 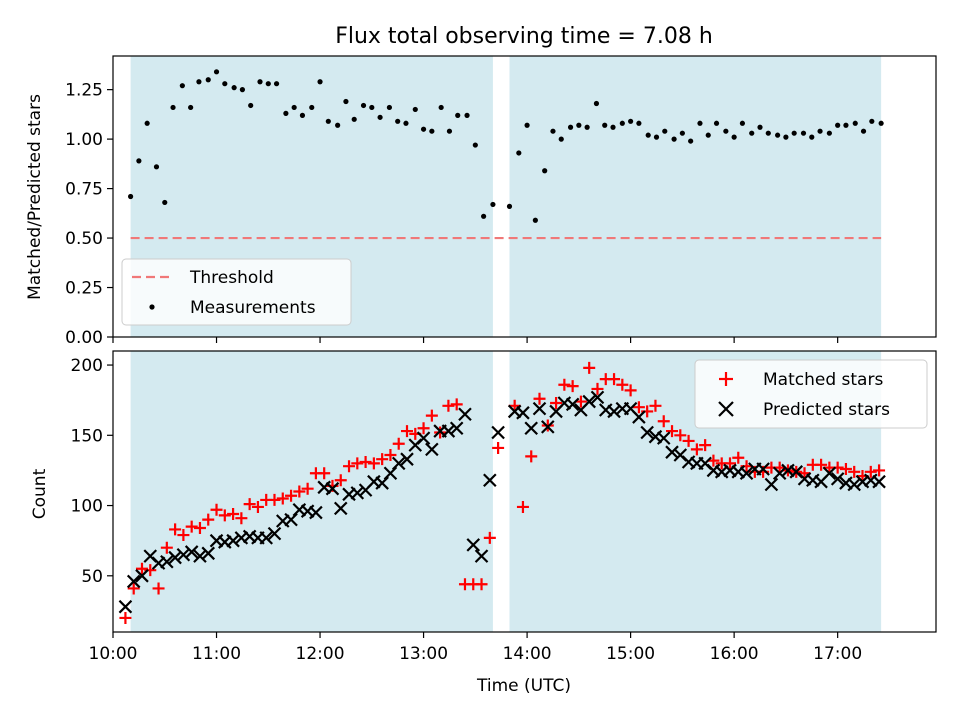 I want to click on chart-title: Flux total observing time = 7.08 h, so click(x=524, y=36).